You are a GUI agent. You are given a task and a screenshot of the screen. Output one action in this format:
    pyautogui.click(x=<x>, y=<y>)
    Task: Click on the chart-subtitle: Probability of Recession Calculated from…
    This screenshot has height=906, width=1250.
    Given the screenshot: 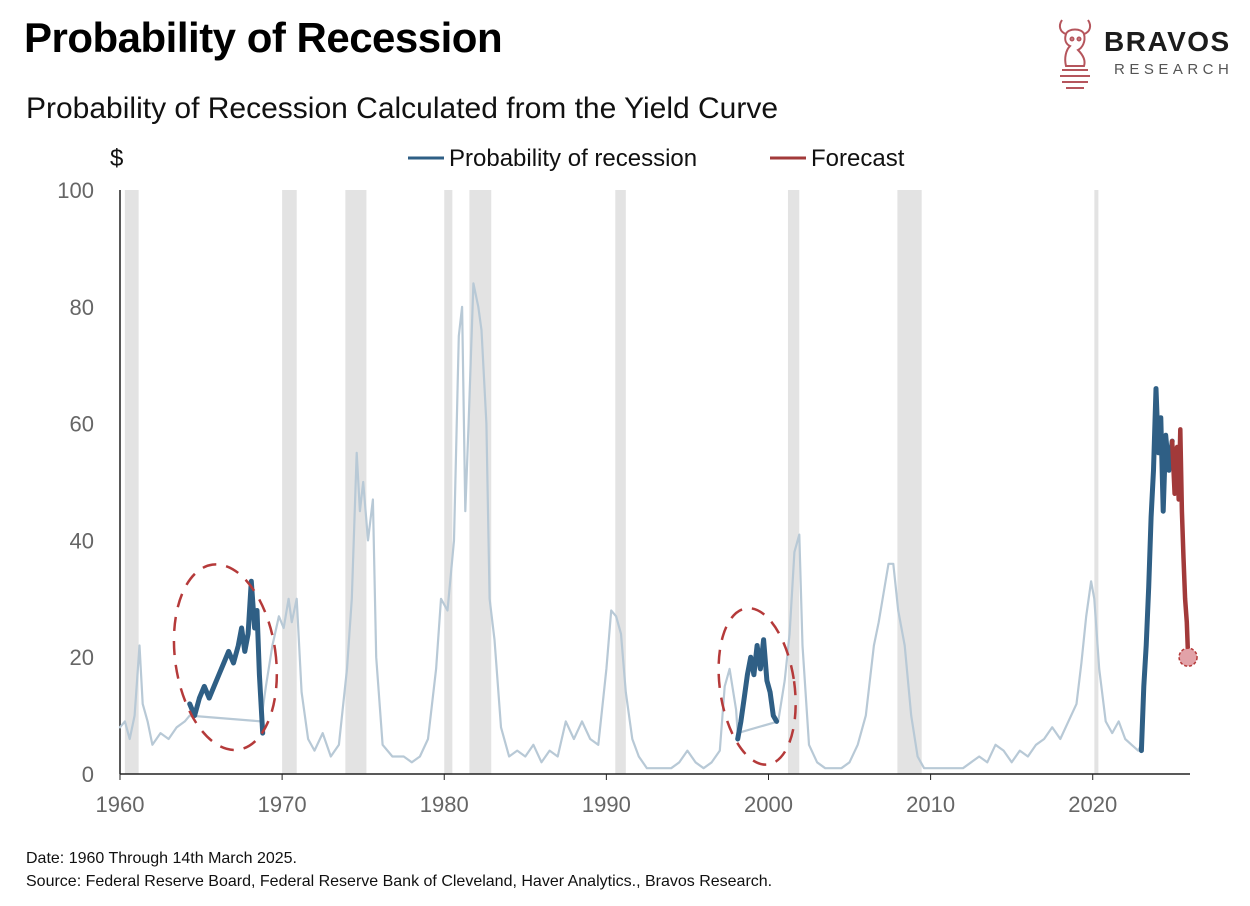 What is the action you would take?
    pyautogui.click(x=402, y=108)
    